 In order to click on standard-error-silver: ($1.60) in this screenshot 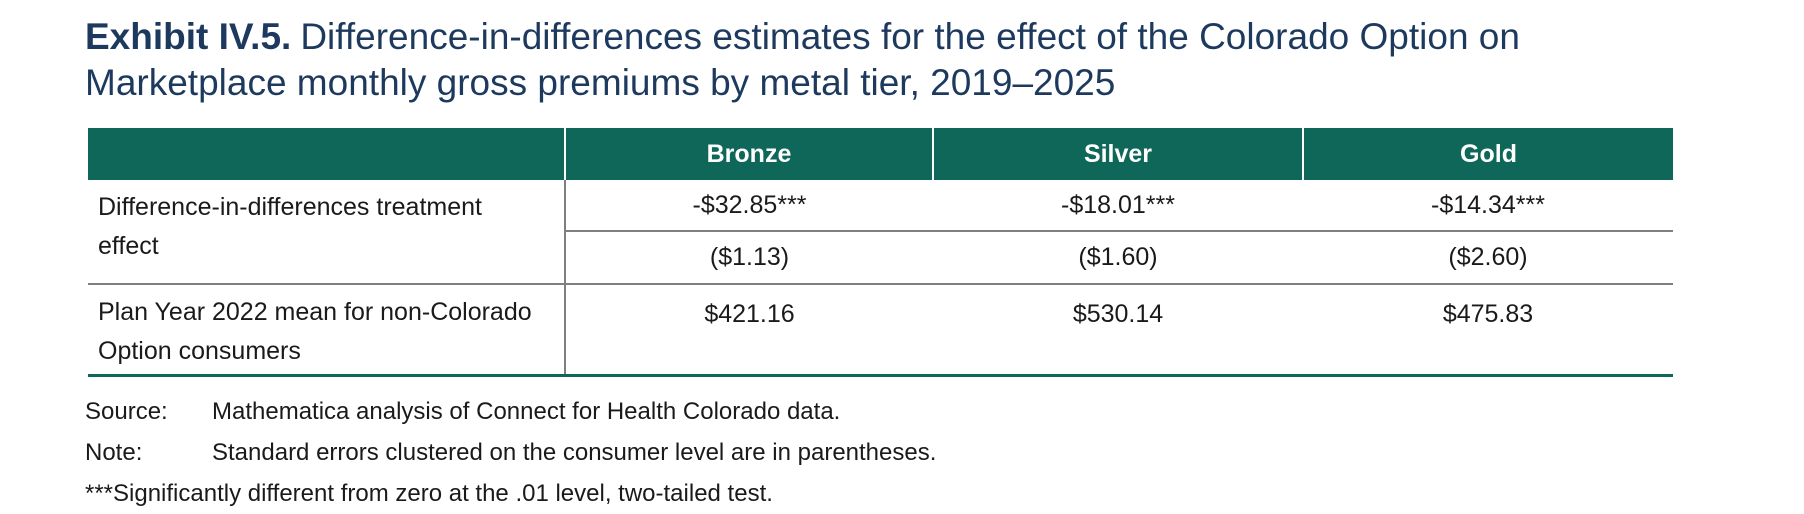, I will do `click(1118, 258)`.